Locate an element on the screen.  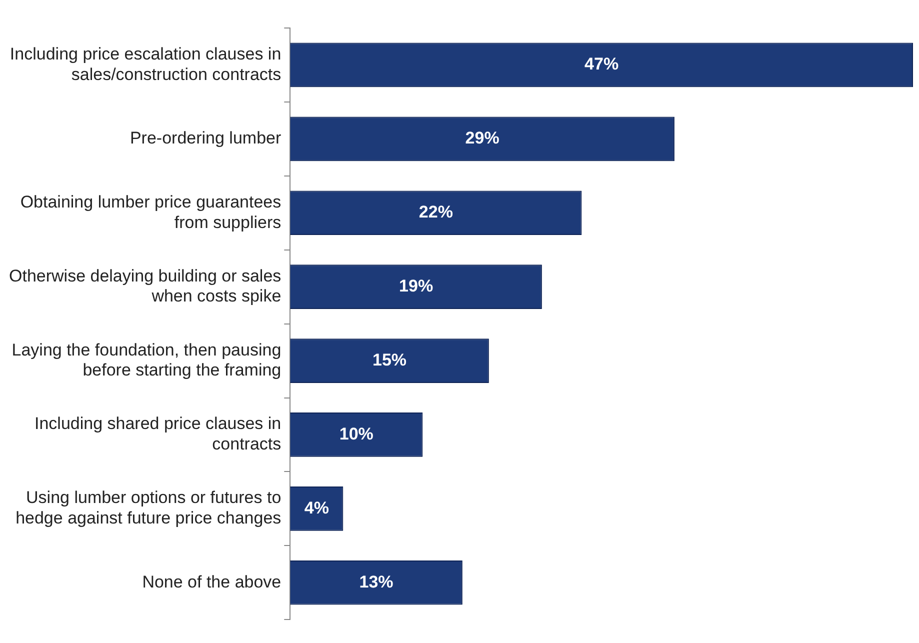
data-label: 29% is located at coordinates (482, 138).